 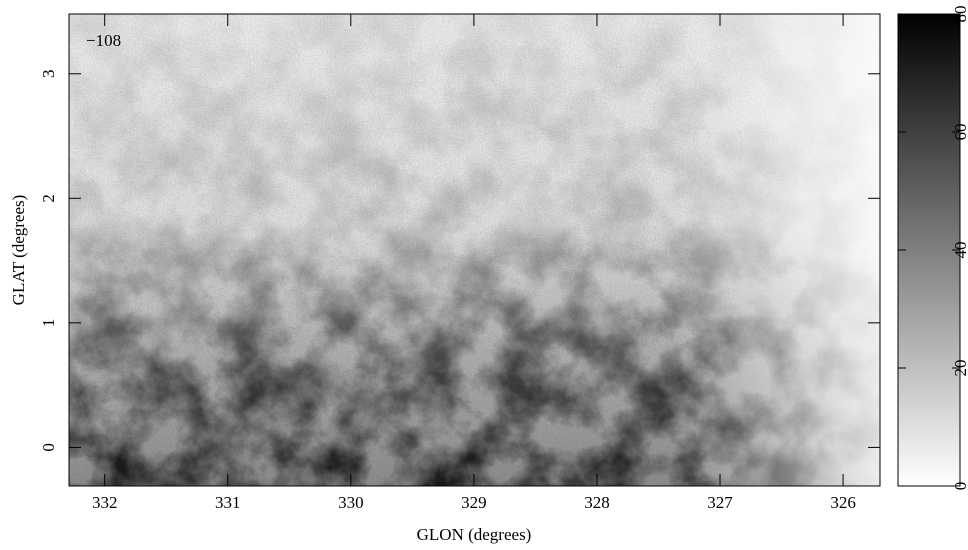 What do you see at coordinates (228, 502) in the screenshot?
I see `x-tick-label: 331` at bounding box center [228, 502].